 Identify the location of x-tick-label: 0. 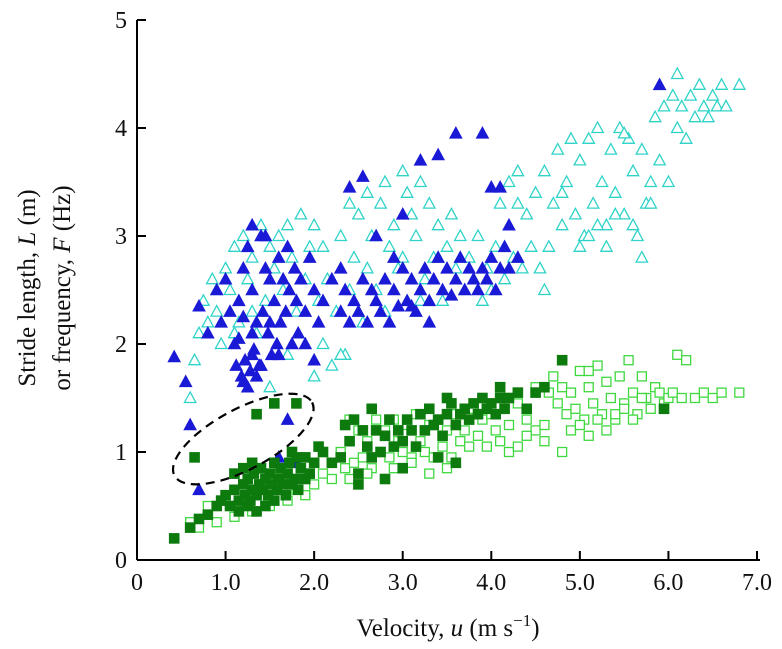
(137, 583).